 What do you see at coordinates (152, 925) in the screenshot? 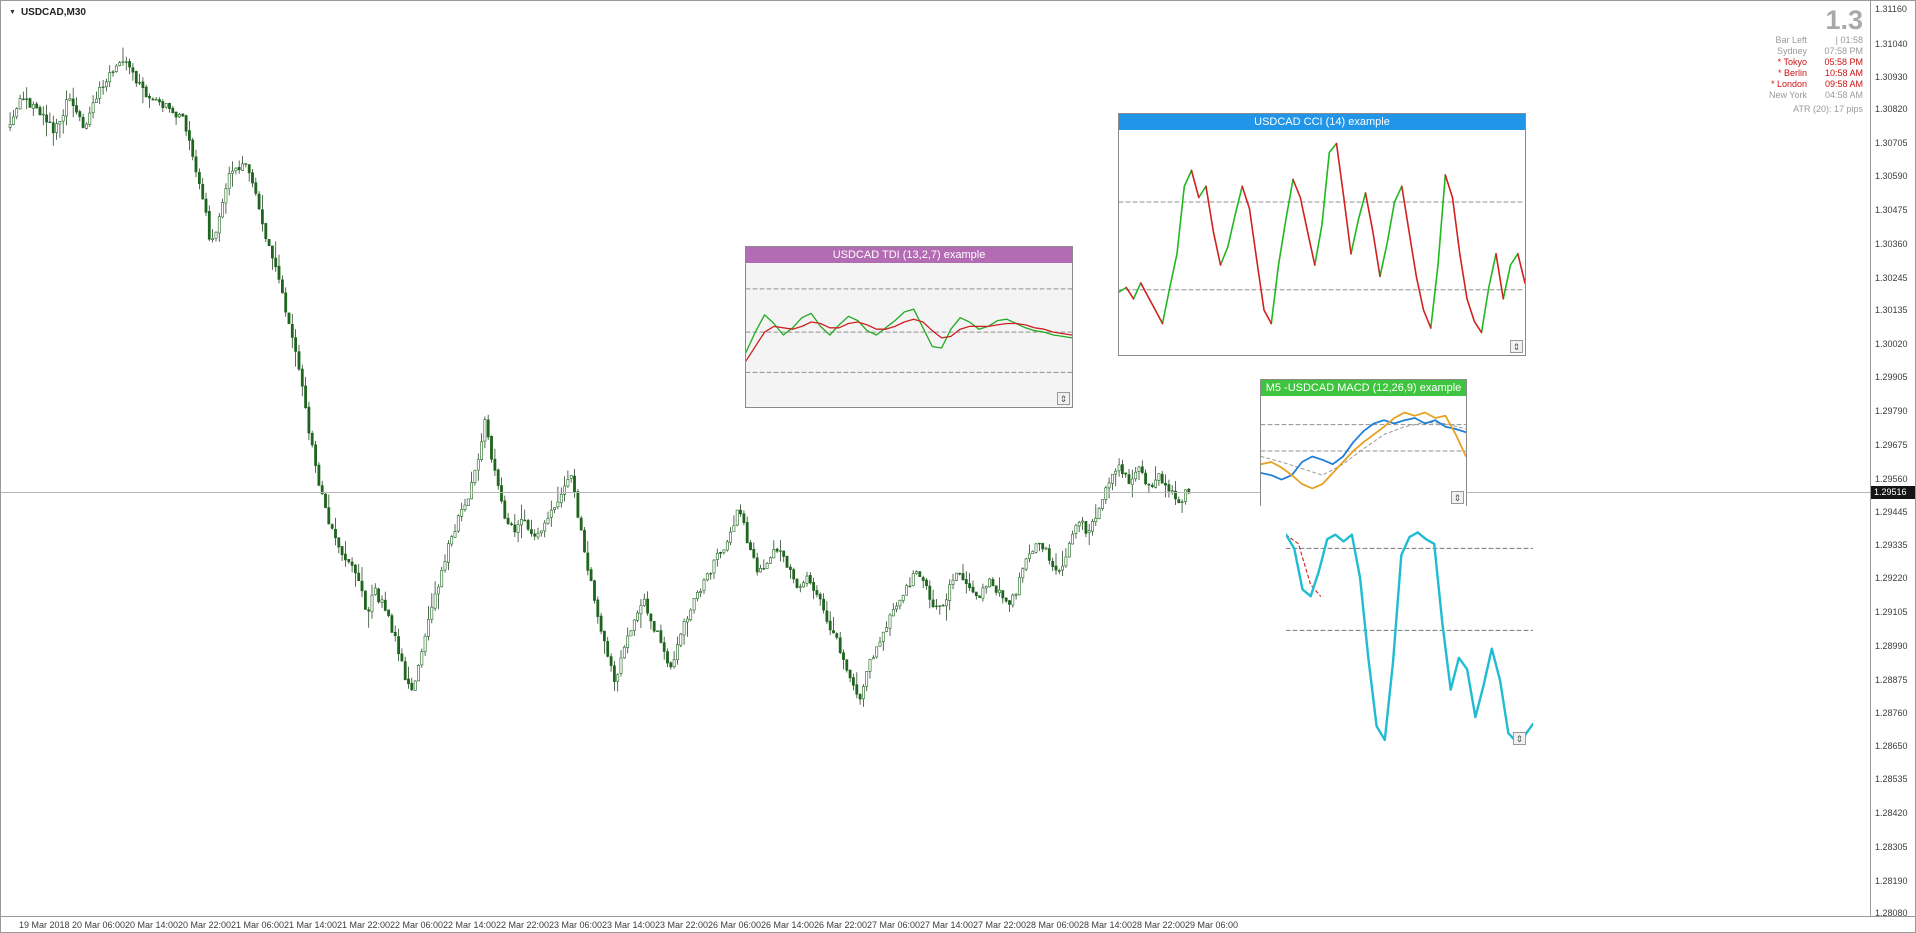
I see `time-axis-label: 20 Mar 14:00` at bounding box center [152, 925].